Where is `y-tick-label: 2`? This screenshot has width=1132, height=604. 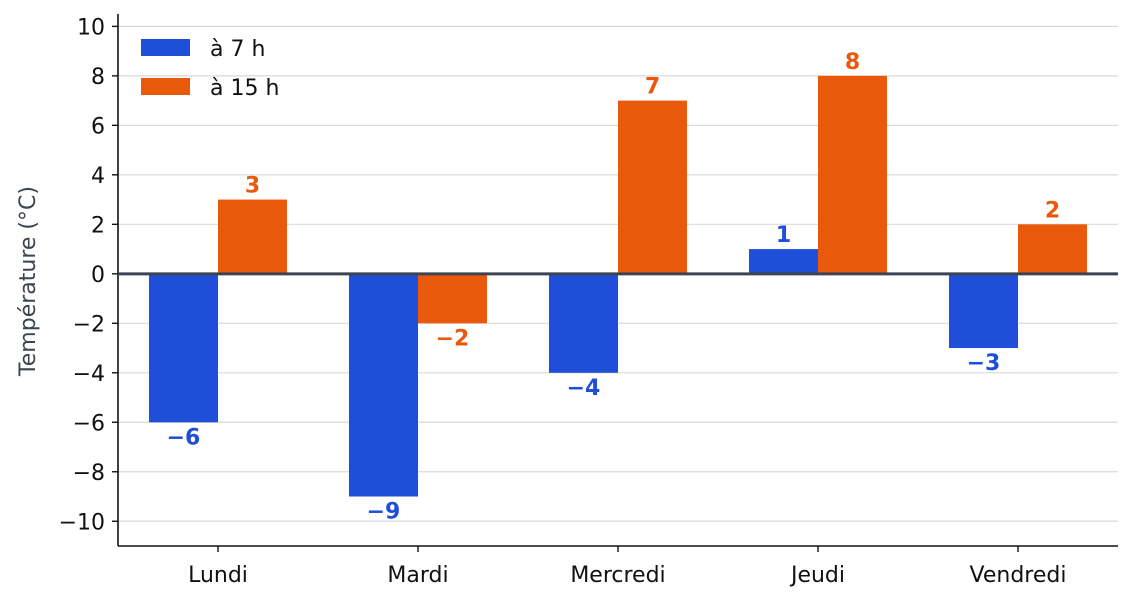
y-tick-label: 2 is located at coordinates (98, 225).